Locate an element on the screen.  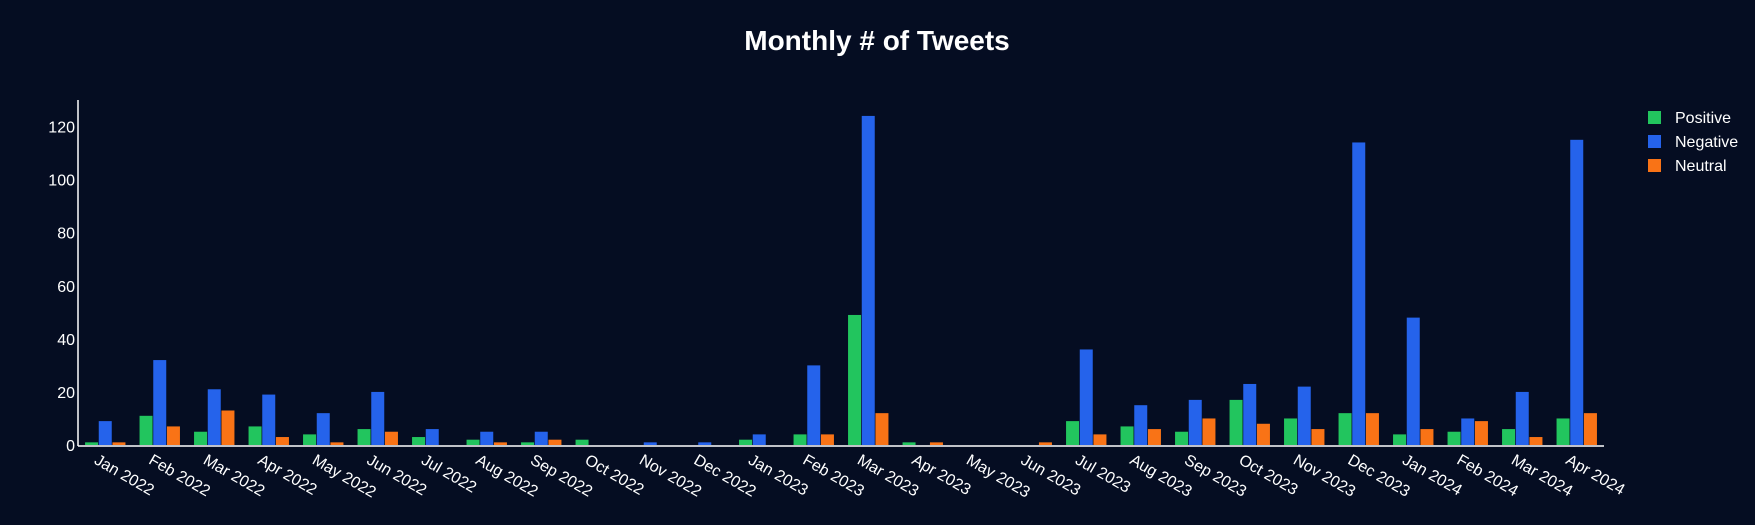
y-tick-label: 100 is located at coordinates (61, 181).